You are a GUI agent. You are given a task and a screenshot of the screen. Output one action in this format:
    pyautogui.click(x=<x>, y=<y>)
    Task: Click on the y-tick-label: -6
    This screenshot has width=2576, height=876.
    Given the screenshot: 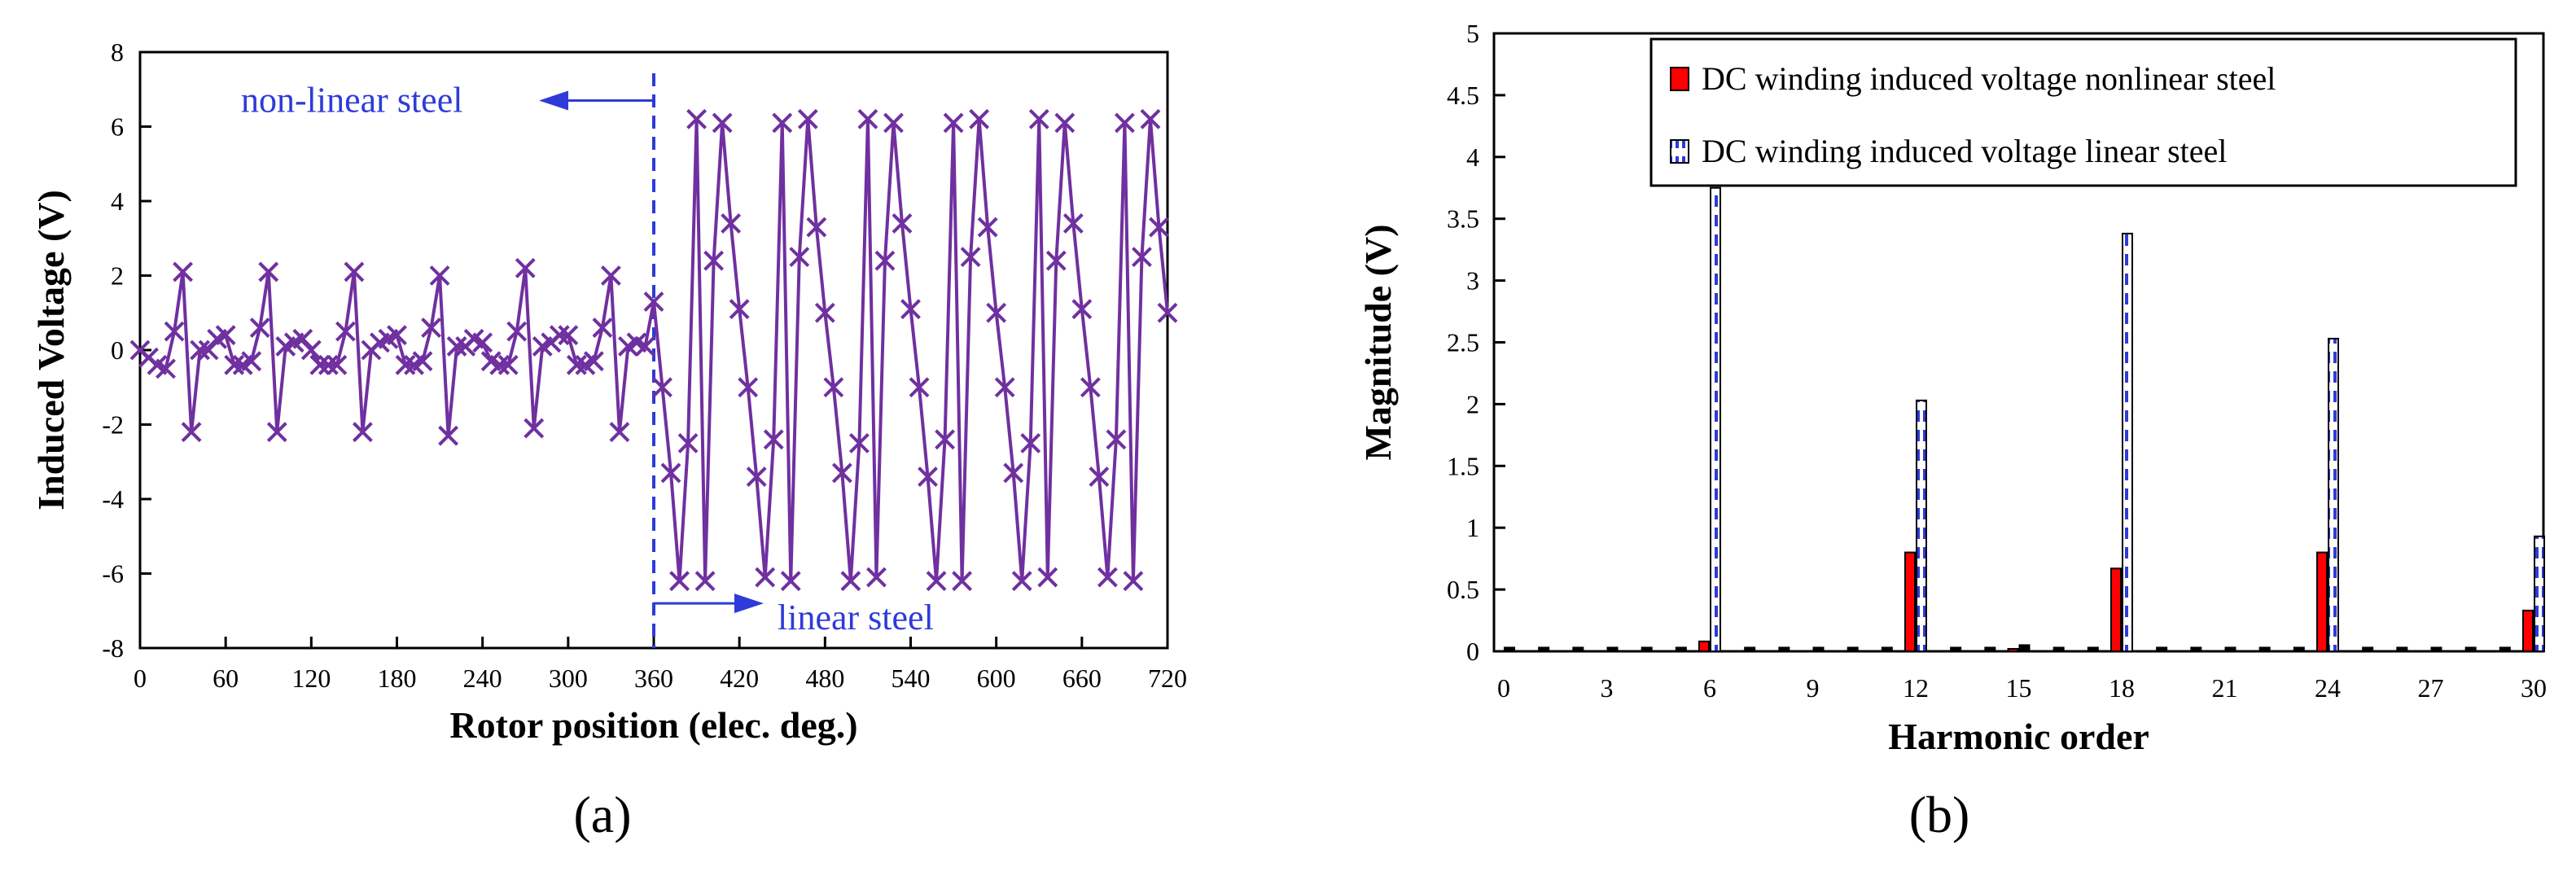 What is the action you would take?
    pyautogui.click(x=113, y=574)
    